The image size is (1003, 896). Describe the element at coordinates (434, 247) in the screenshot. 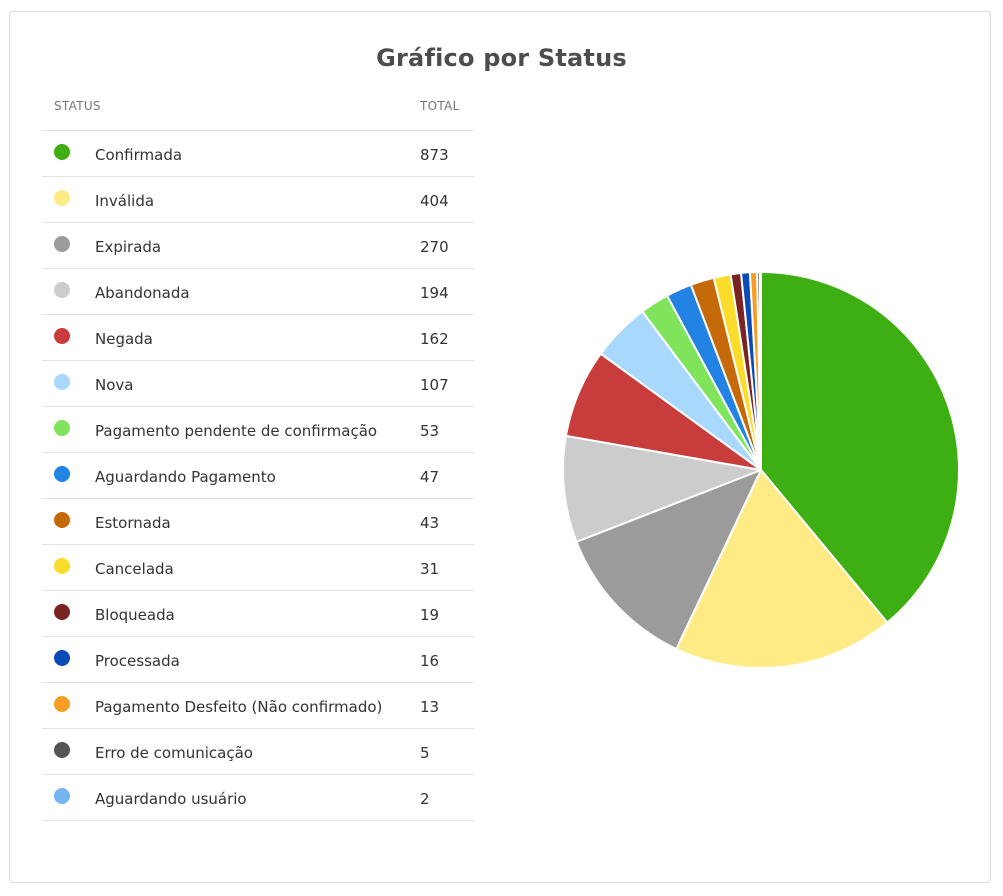

I see `status-total: 270` at that location.